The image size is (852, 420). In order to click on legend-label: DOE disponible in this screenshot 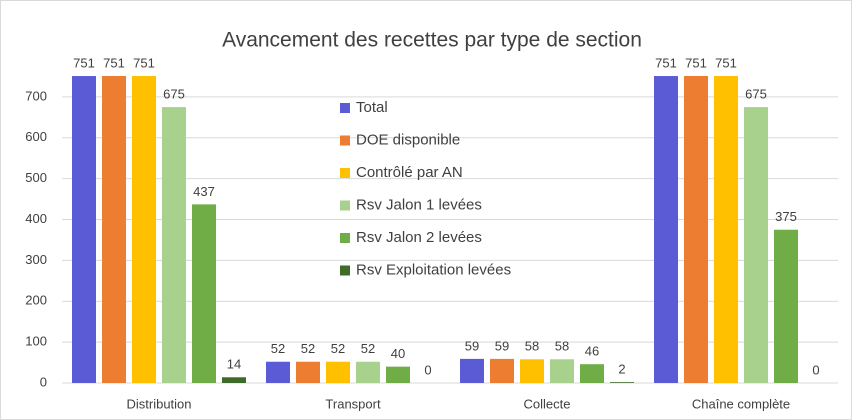, I will do `click(408, 139)`.